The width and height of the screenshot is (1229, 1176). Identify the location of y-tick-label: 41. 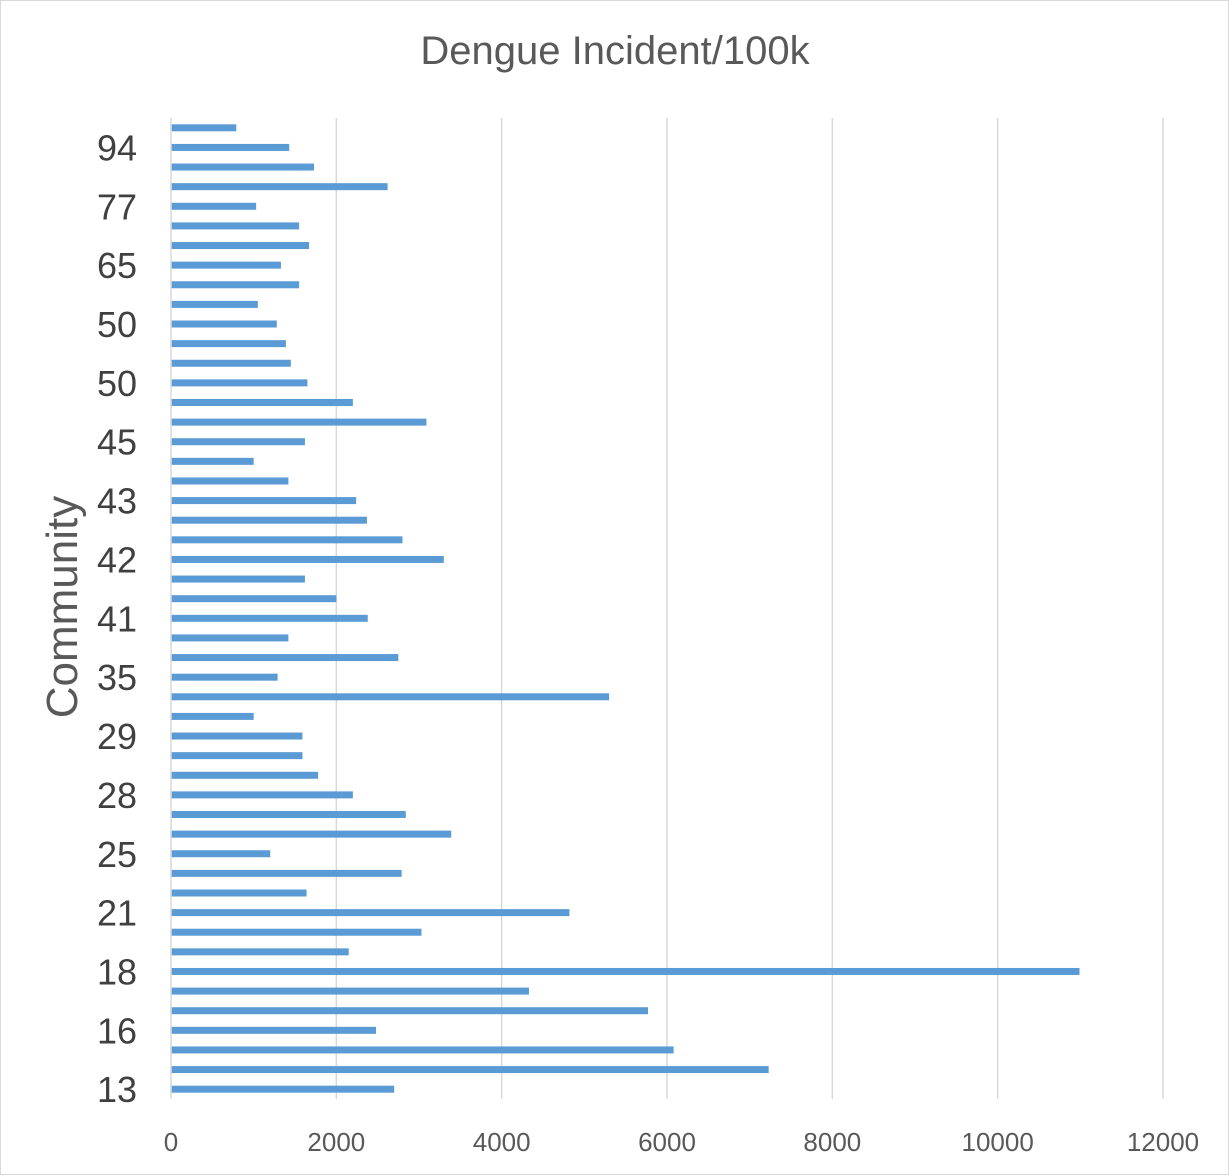
(117, 618).